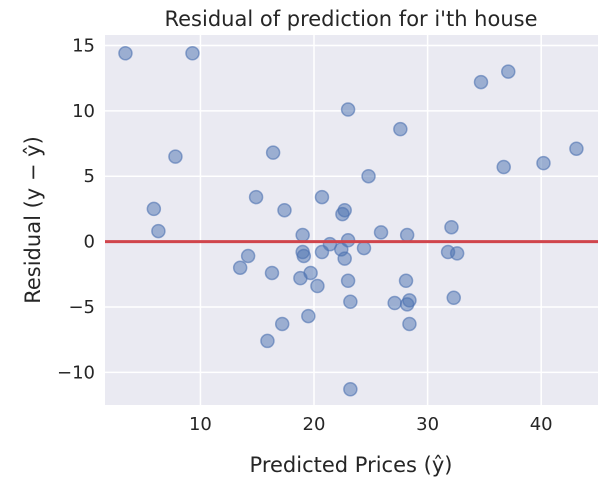 Image resolution: width=609 pixels, height=494 pixels. I want to click on x-tick-label: 30, so click(427, 424).